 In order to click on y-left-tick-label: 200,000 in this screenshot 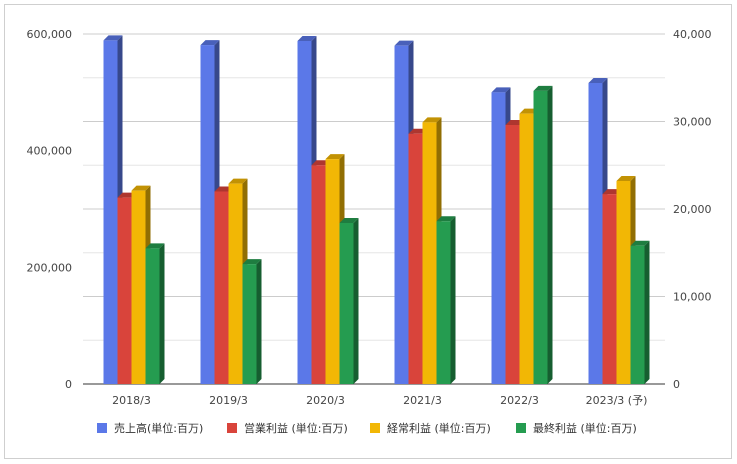, I will do `click(50, 267)`.